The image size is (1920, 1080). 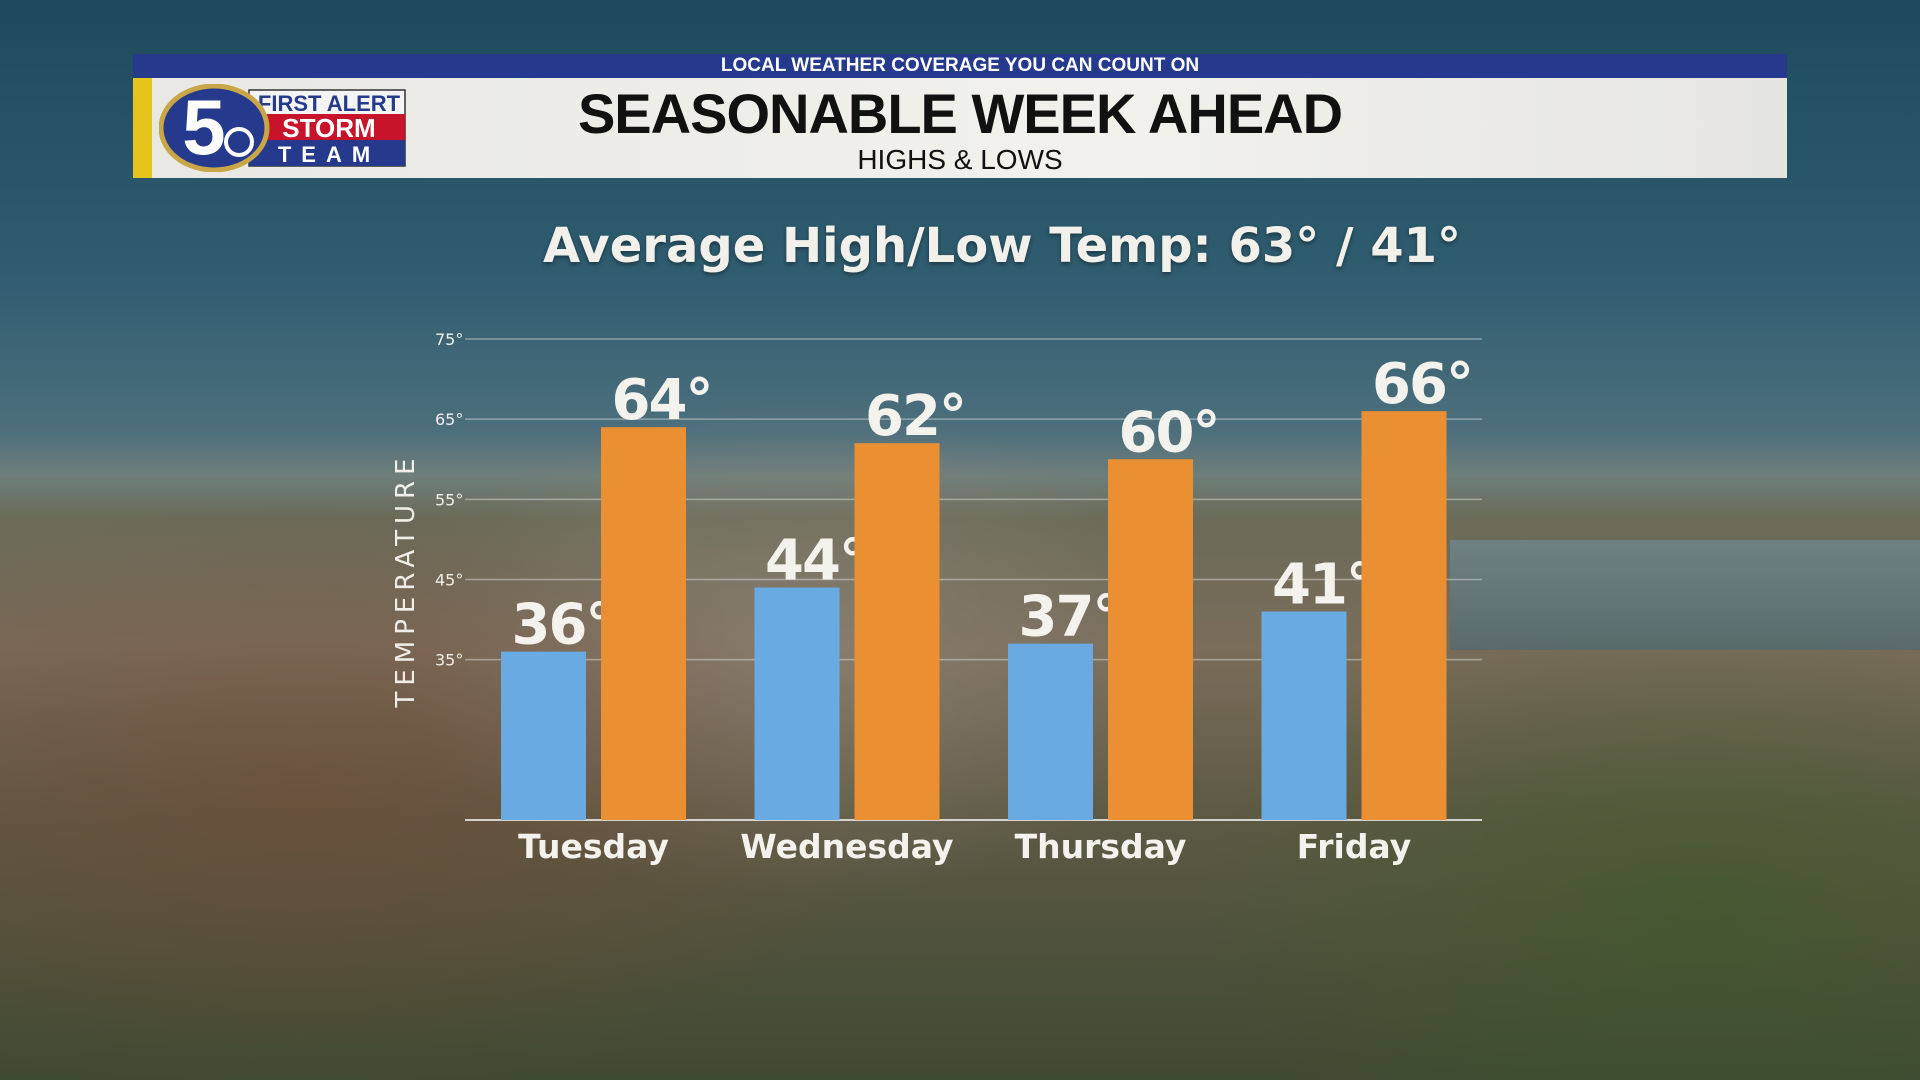 What do you see at coordinates (449, 660) in the screenshot?
I see `y-tick-label: 35°` at bounding box center [449, 660].